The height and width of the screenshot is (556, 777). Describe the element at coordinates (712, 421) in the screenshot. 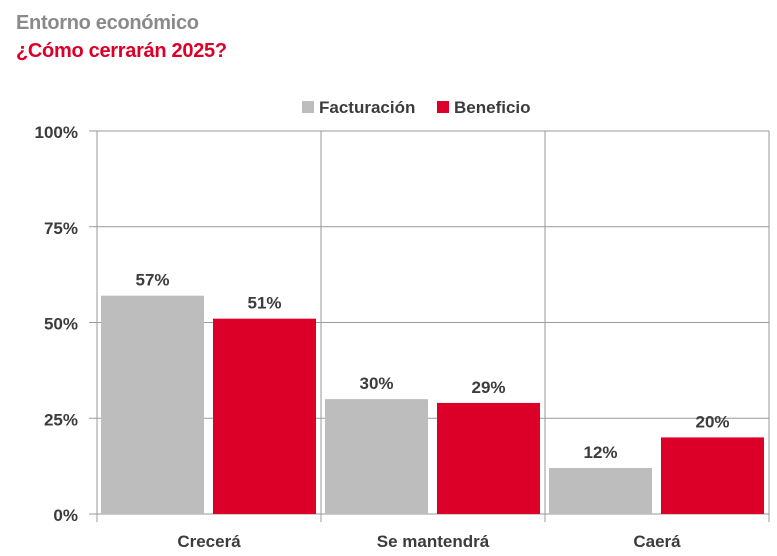

I see `data-label: 20%` at that location.